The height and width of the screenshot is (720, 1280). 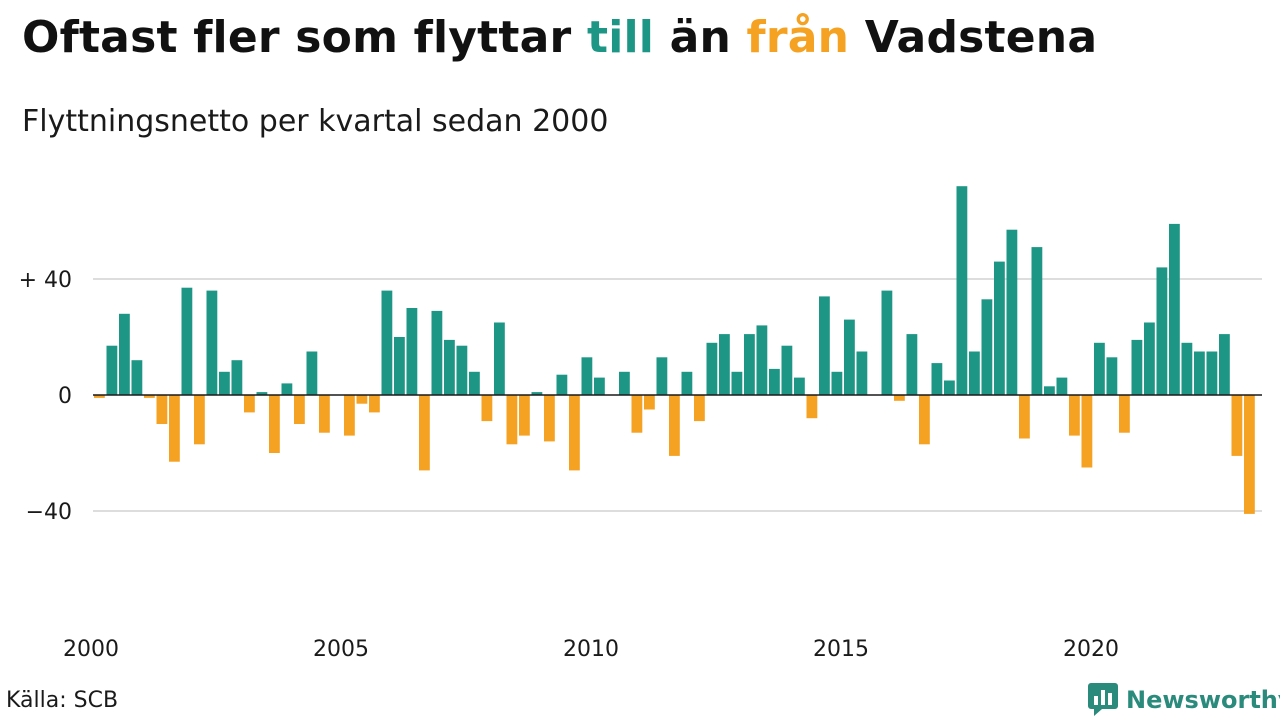 I want to click on x-tick-label: 2000, so click(x=91, y=649).